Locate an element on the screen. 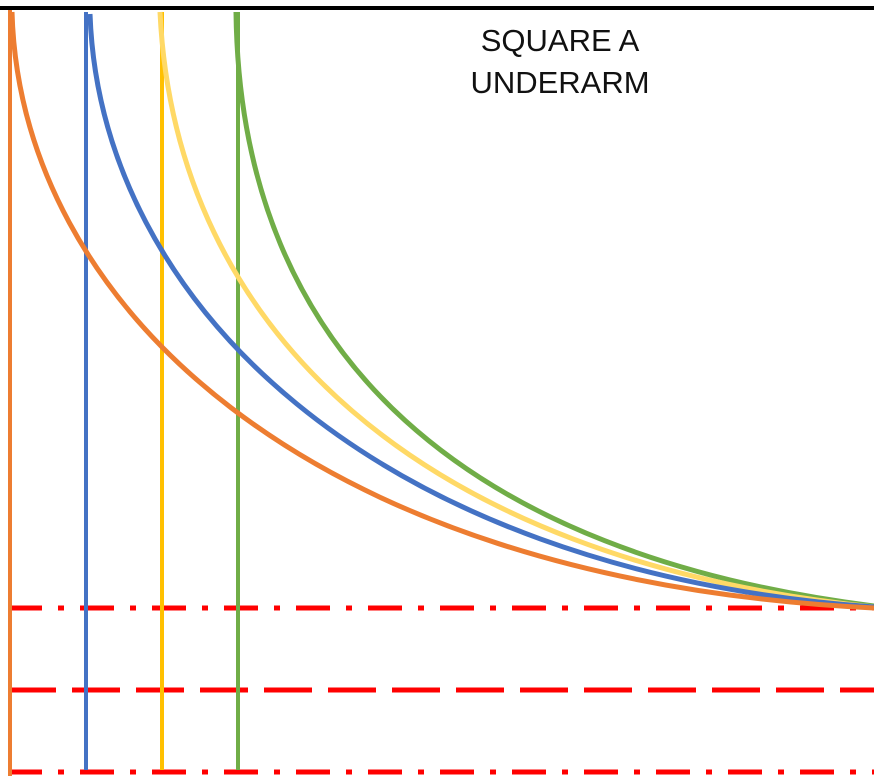  diagram-title-line-2: UNDERARM is located at coordinates (560, 82).